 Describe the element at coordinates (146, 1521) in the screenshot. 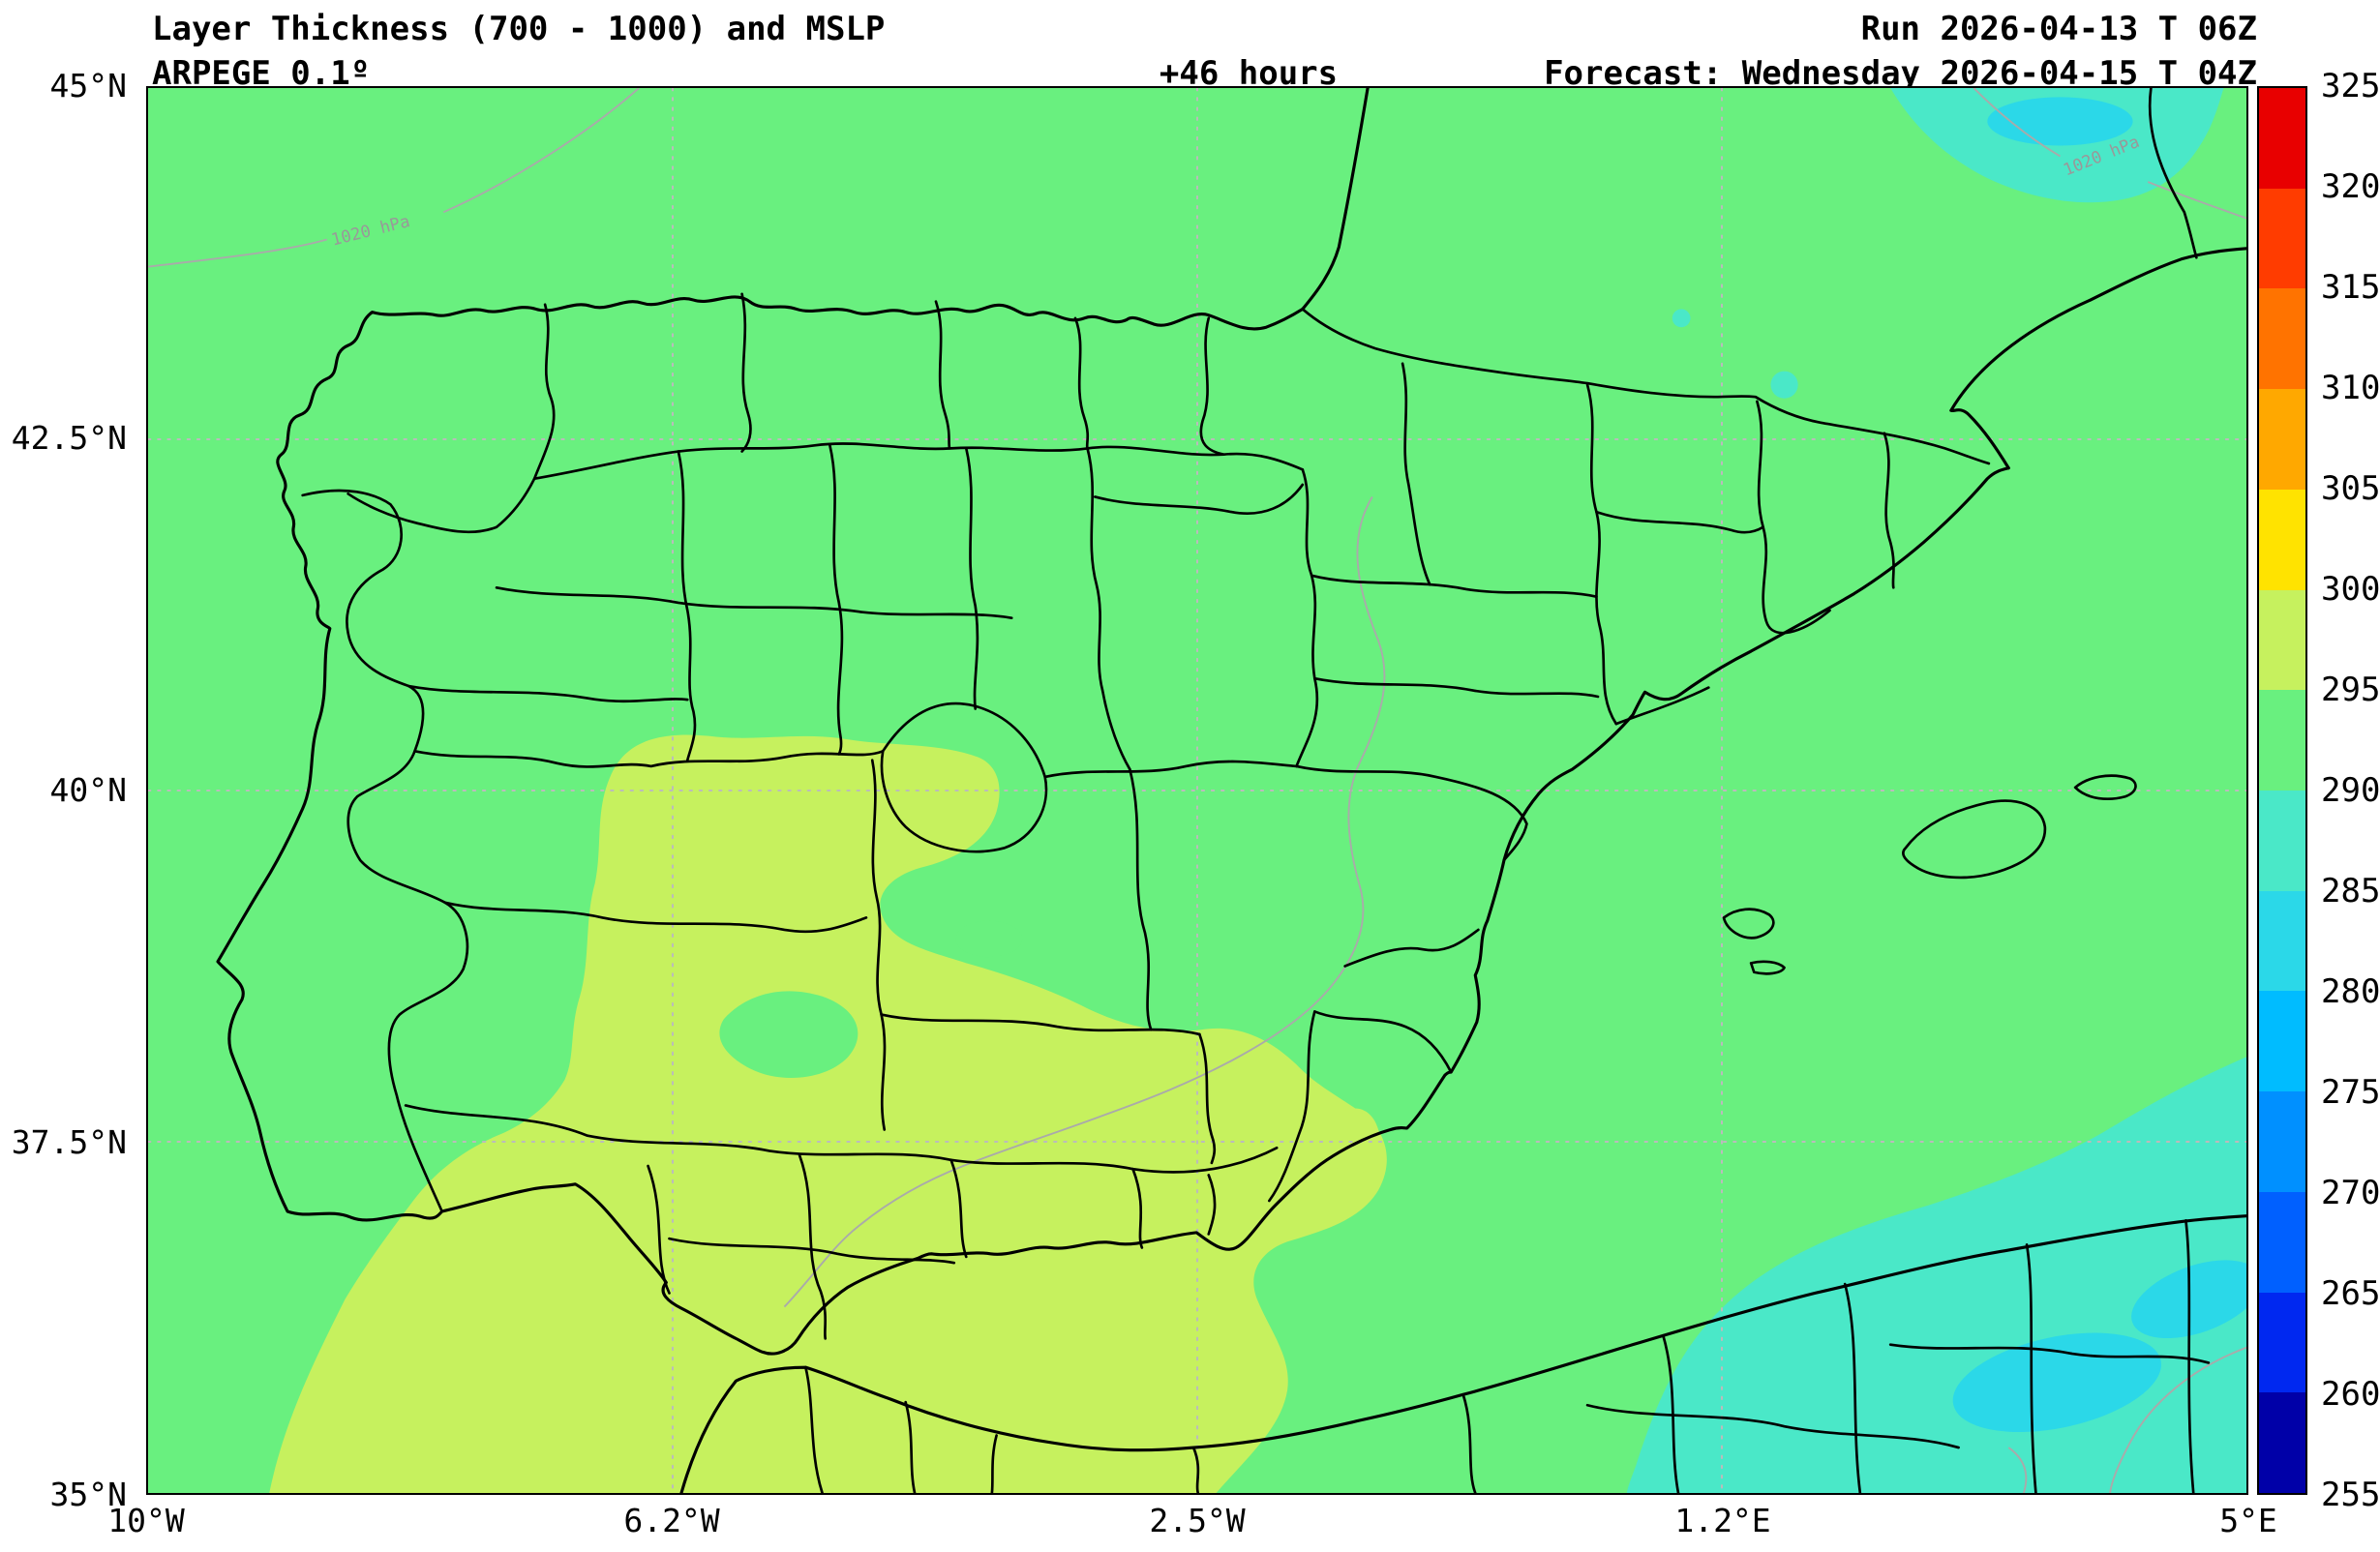

I see `x-tick-label: 10°W` at that location.